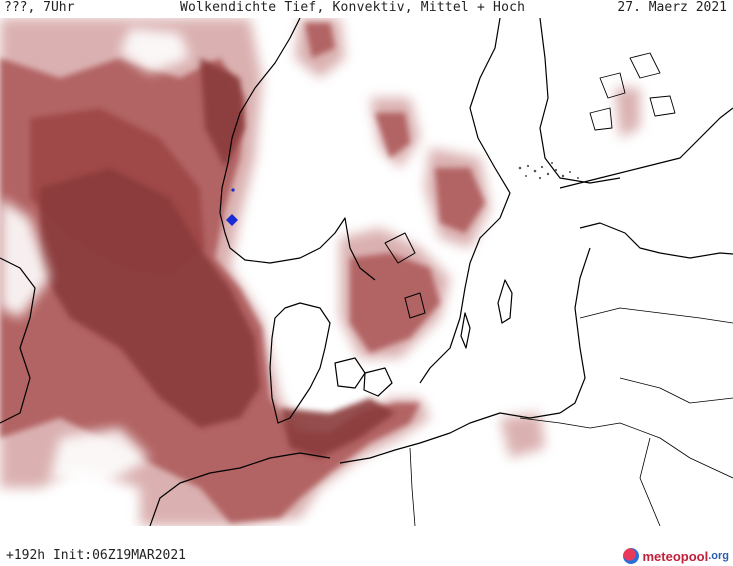 The height and width of the screenshot is (566, 733). I want to click on archipelago-marks, so click(548, 171).